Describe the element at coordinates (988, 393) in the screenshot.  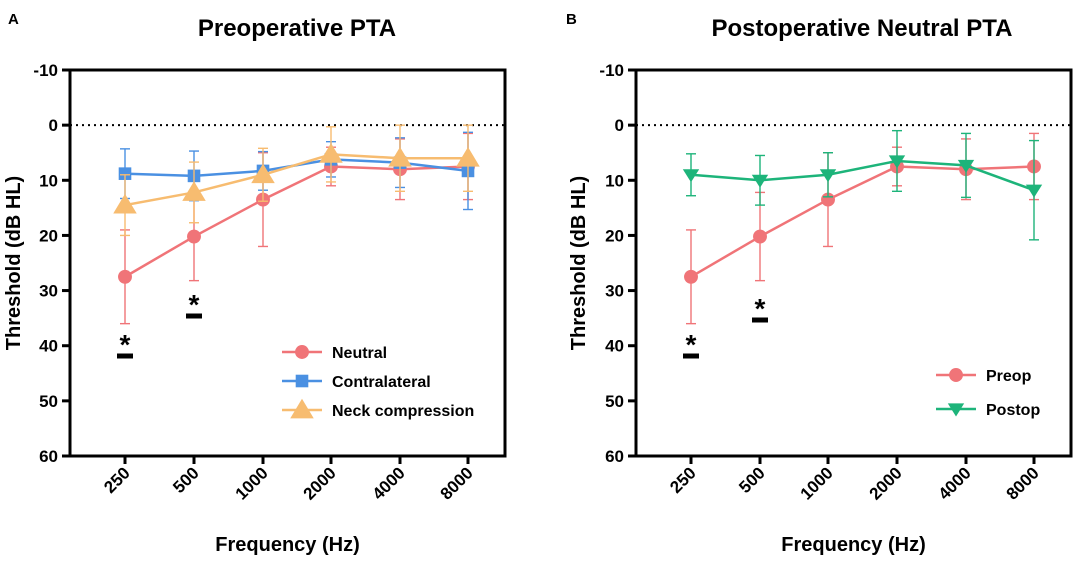
I see `legend: Preop Postop` at that location.